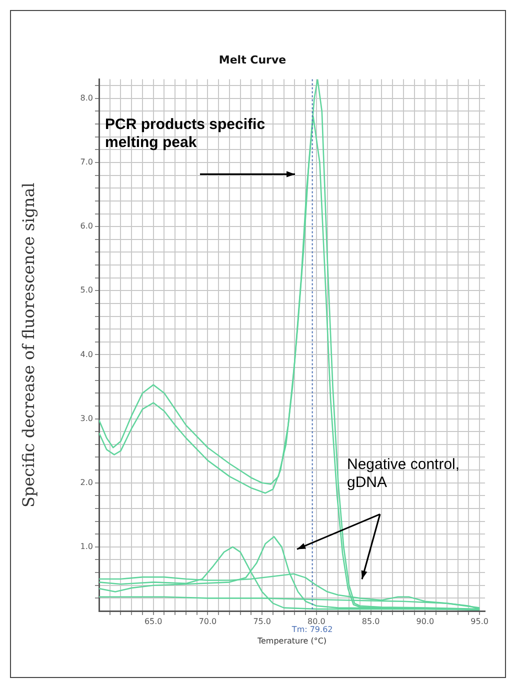 The height and width of the screenshot is (692, 520). I want to click on x-tick-label: 95.0, so click(479, 621).